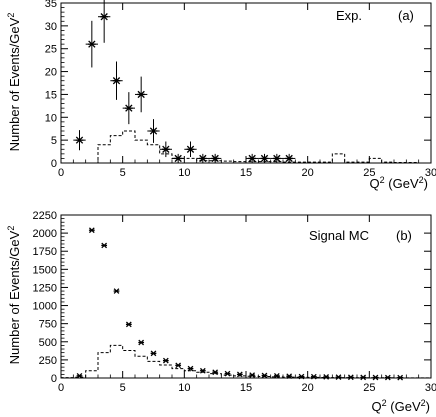 Image resolution: width=436 pixels, height=417 pixels. I want to click on b-xlabel-close: ), so click(428, 406).